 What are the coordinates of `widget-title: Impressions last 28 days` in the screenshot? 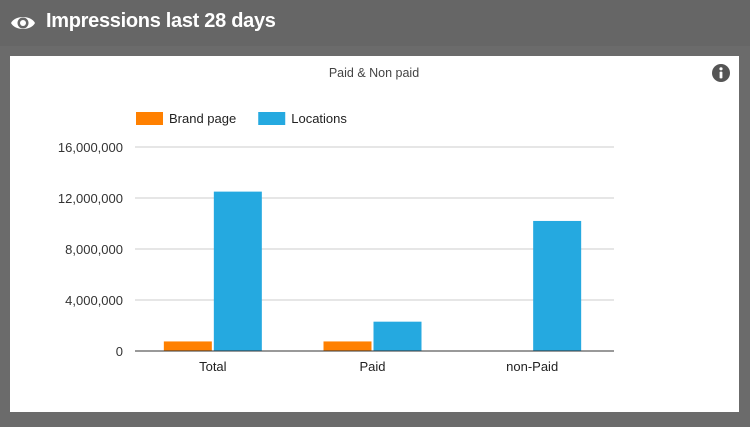 It's located at (161, 21).